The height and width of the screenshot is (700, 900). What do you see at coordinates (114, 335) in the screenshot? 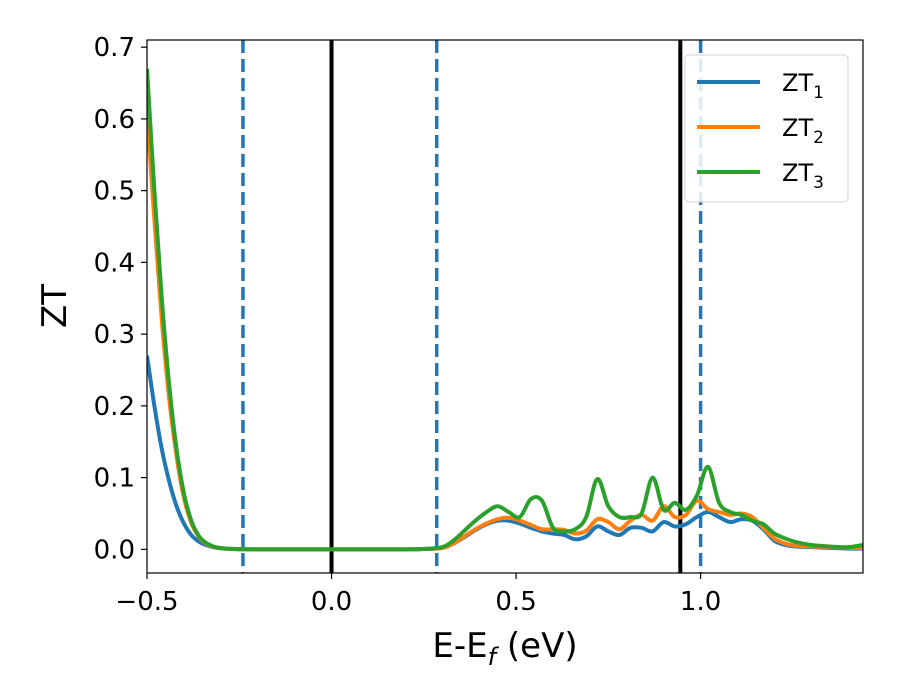
I see `y-tick-label: 0.3` at bounding box center [114, 335].